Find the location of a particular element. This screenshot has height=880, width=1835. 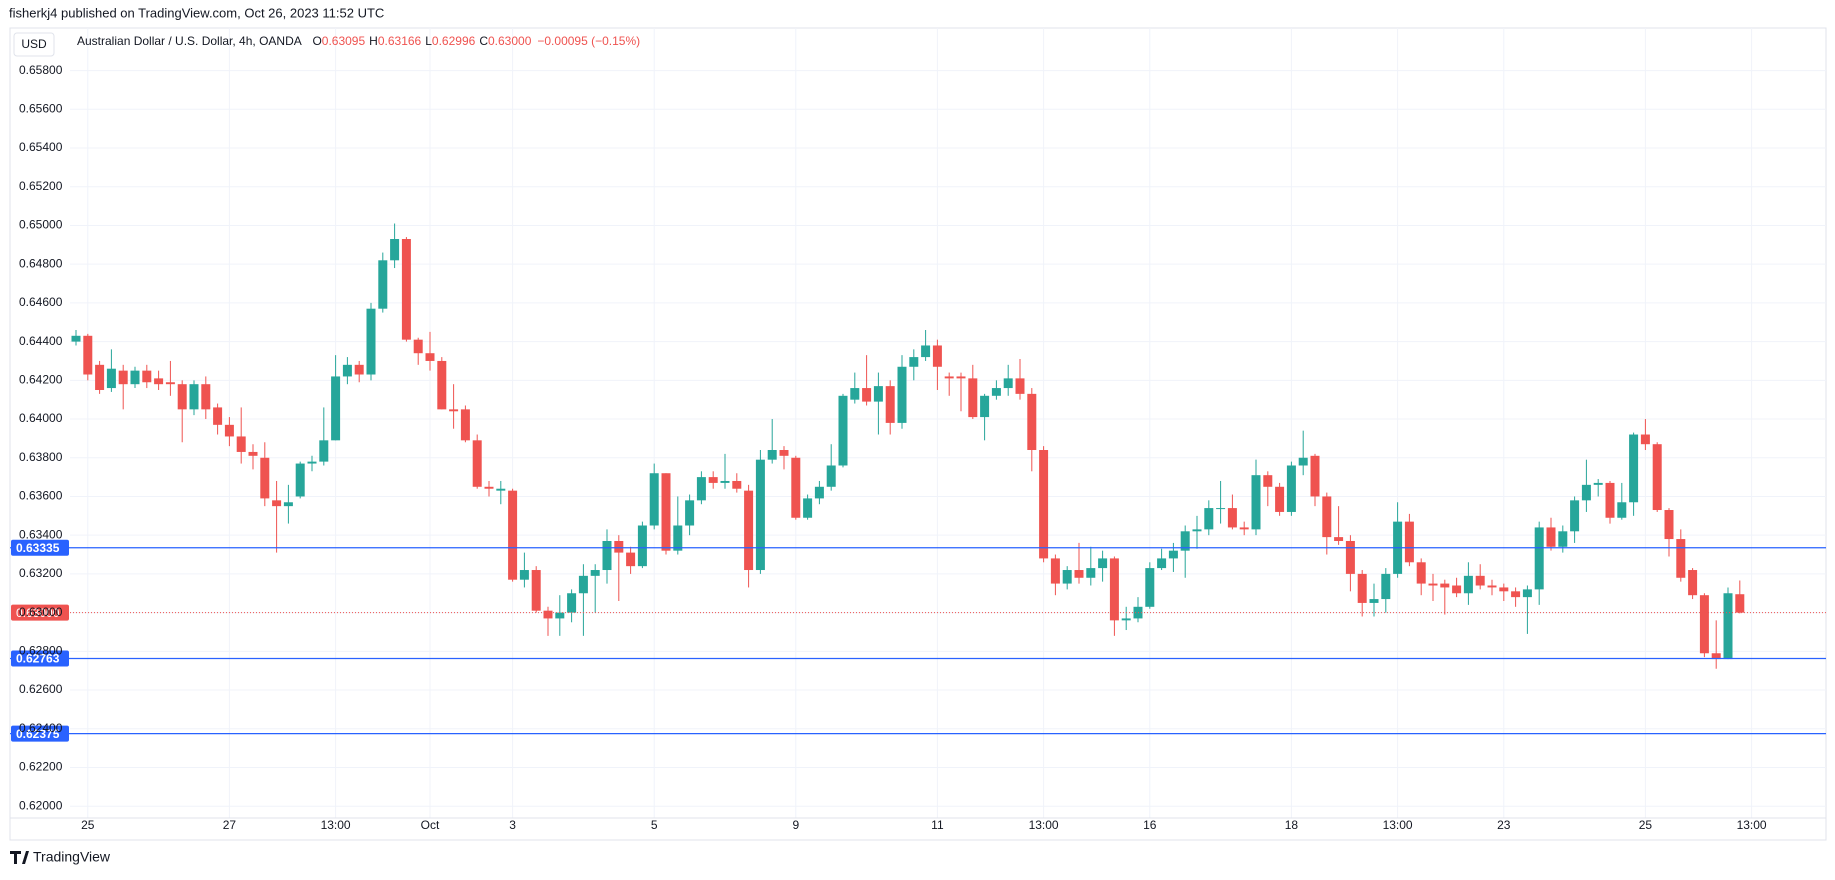

last-price-box is located at coordinates (40, 612).